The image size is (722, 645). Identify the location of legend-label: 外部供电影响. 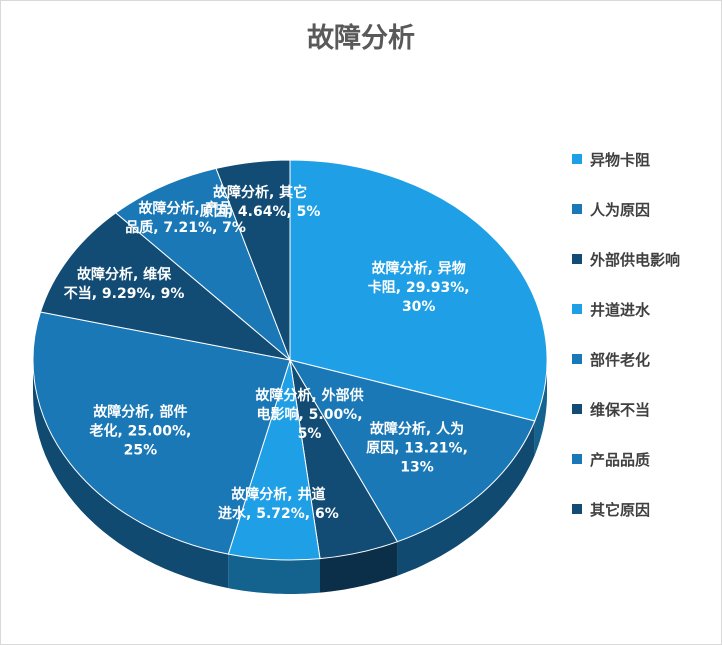
(635, 259).